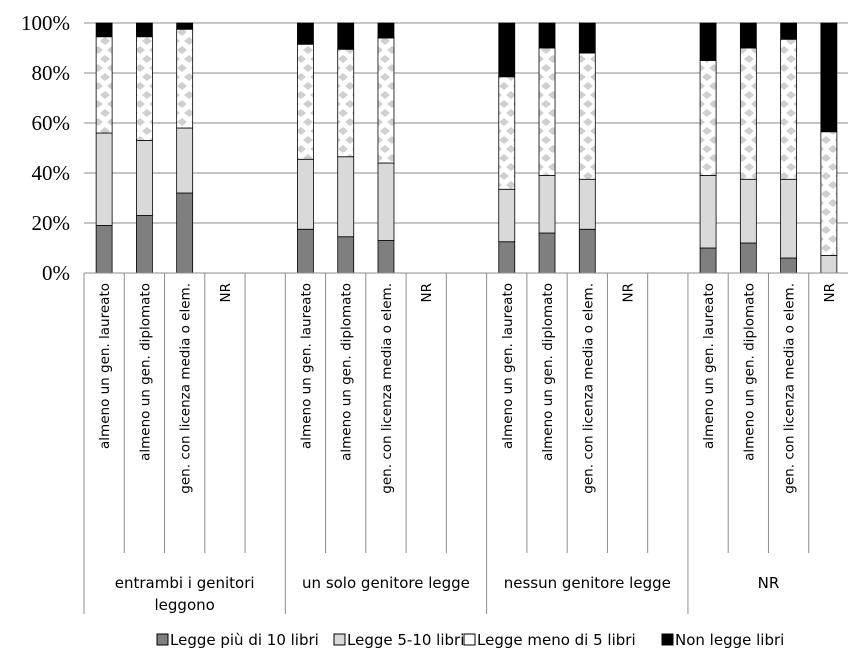  What do you see at coordinates (244, 640) in the screenshot?
I see `legend-label: Legge più di 10 libri` at bounding box center [244, 640].